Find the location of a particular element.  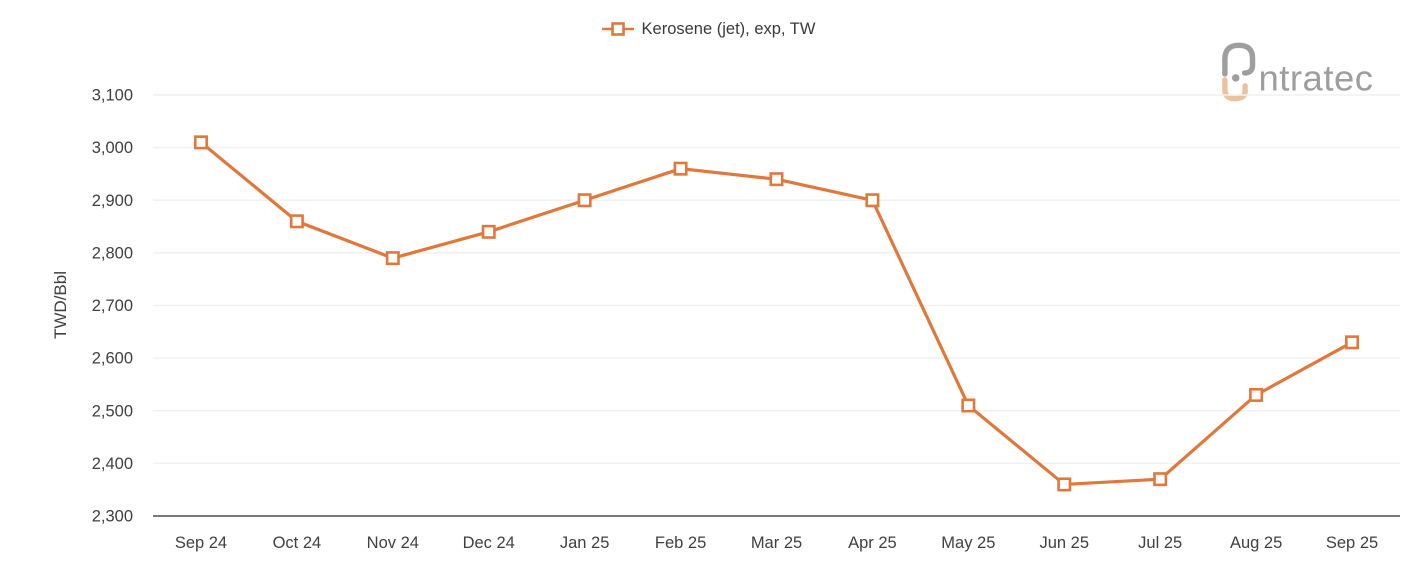

y-axis-title: TWD/Bbl is located at coordinates (60, 305).